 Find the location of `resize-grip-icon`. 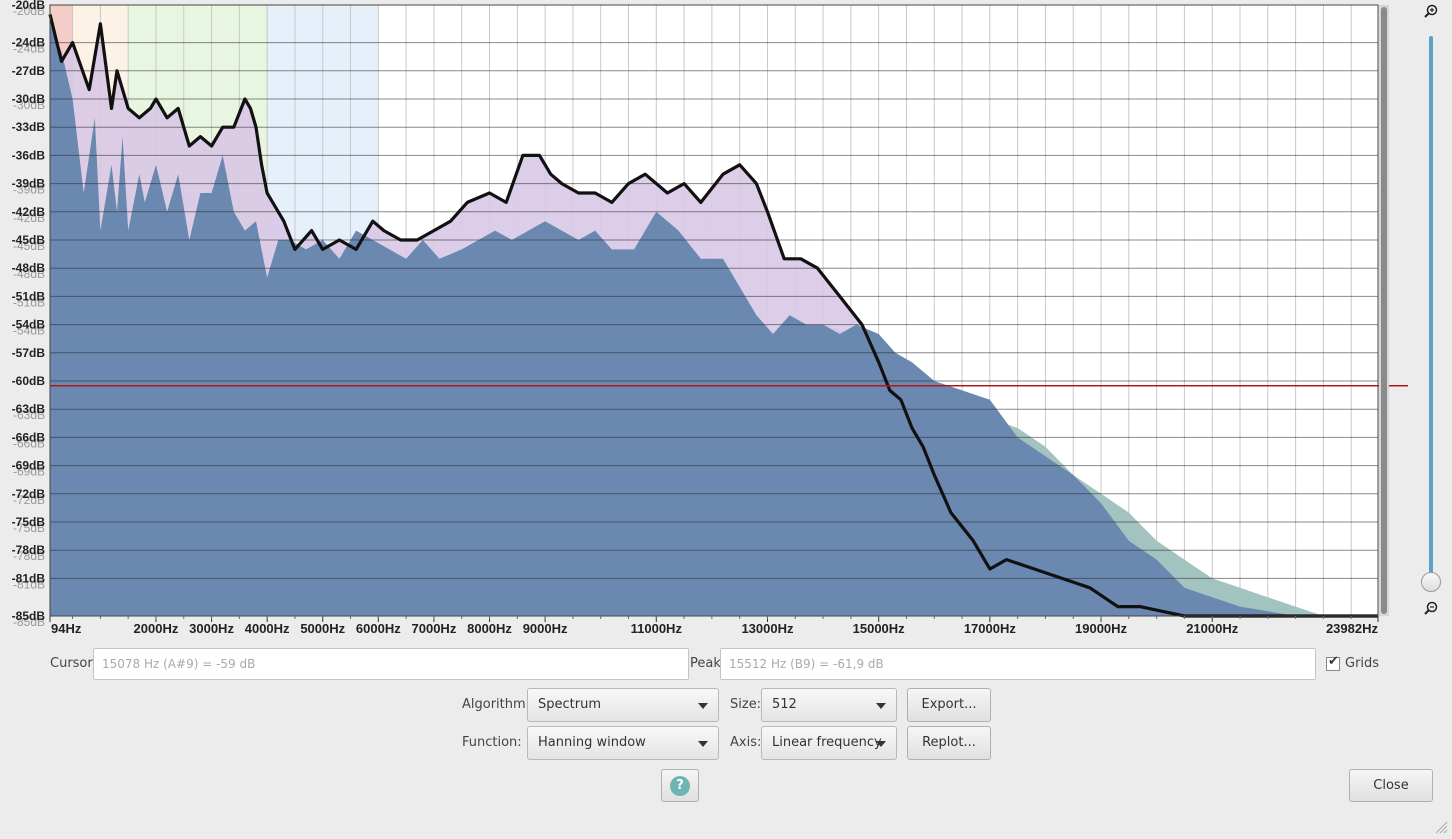

resize-grip-icon is located at coordinates (1441, 827).